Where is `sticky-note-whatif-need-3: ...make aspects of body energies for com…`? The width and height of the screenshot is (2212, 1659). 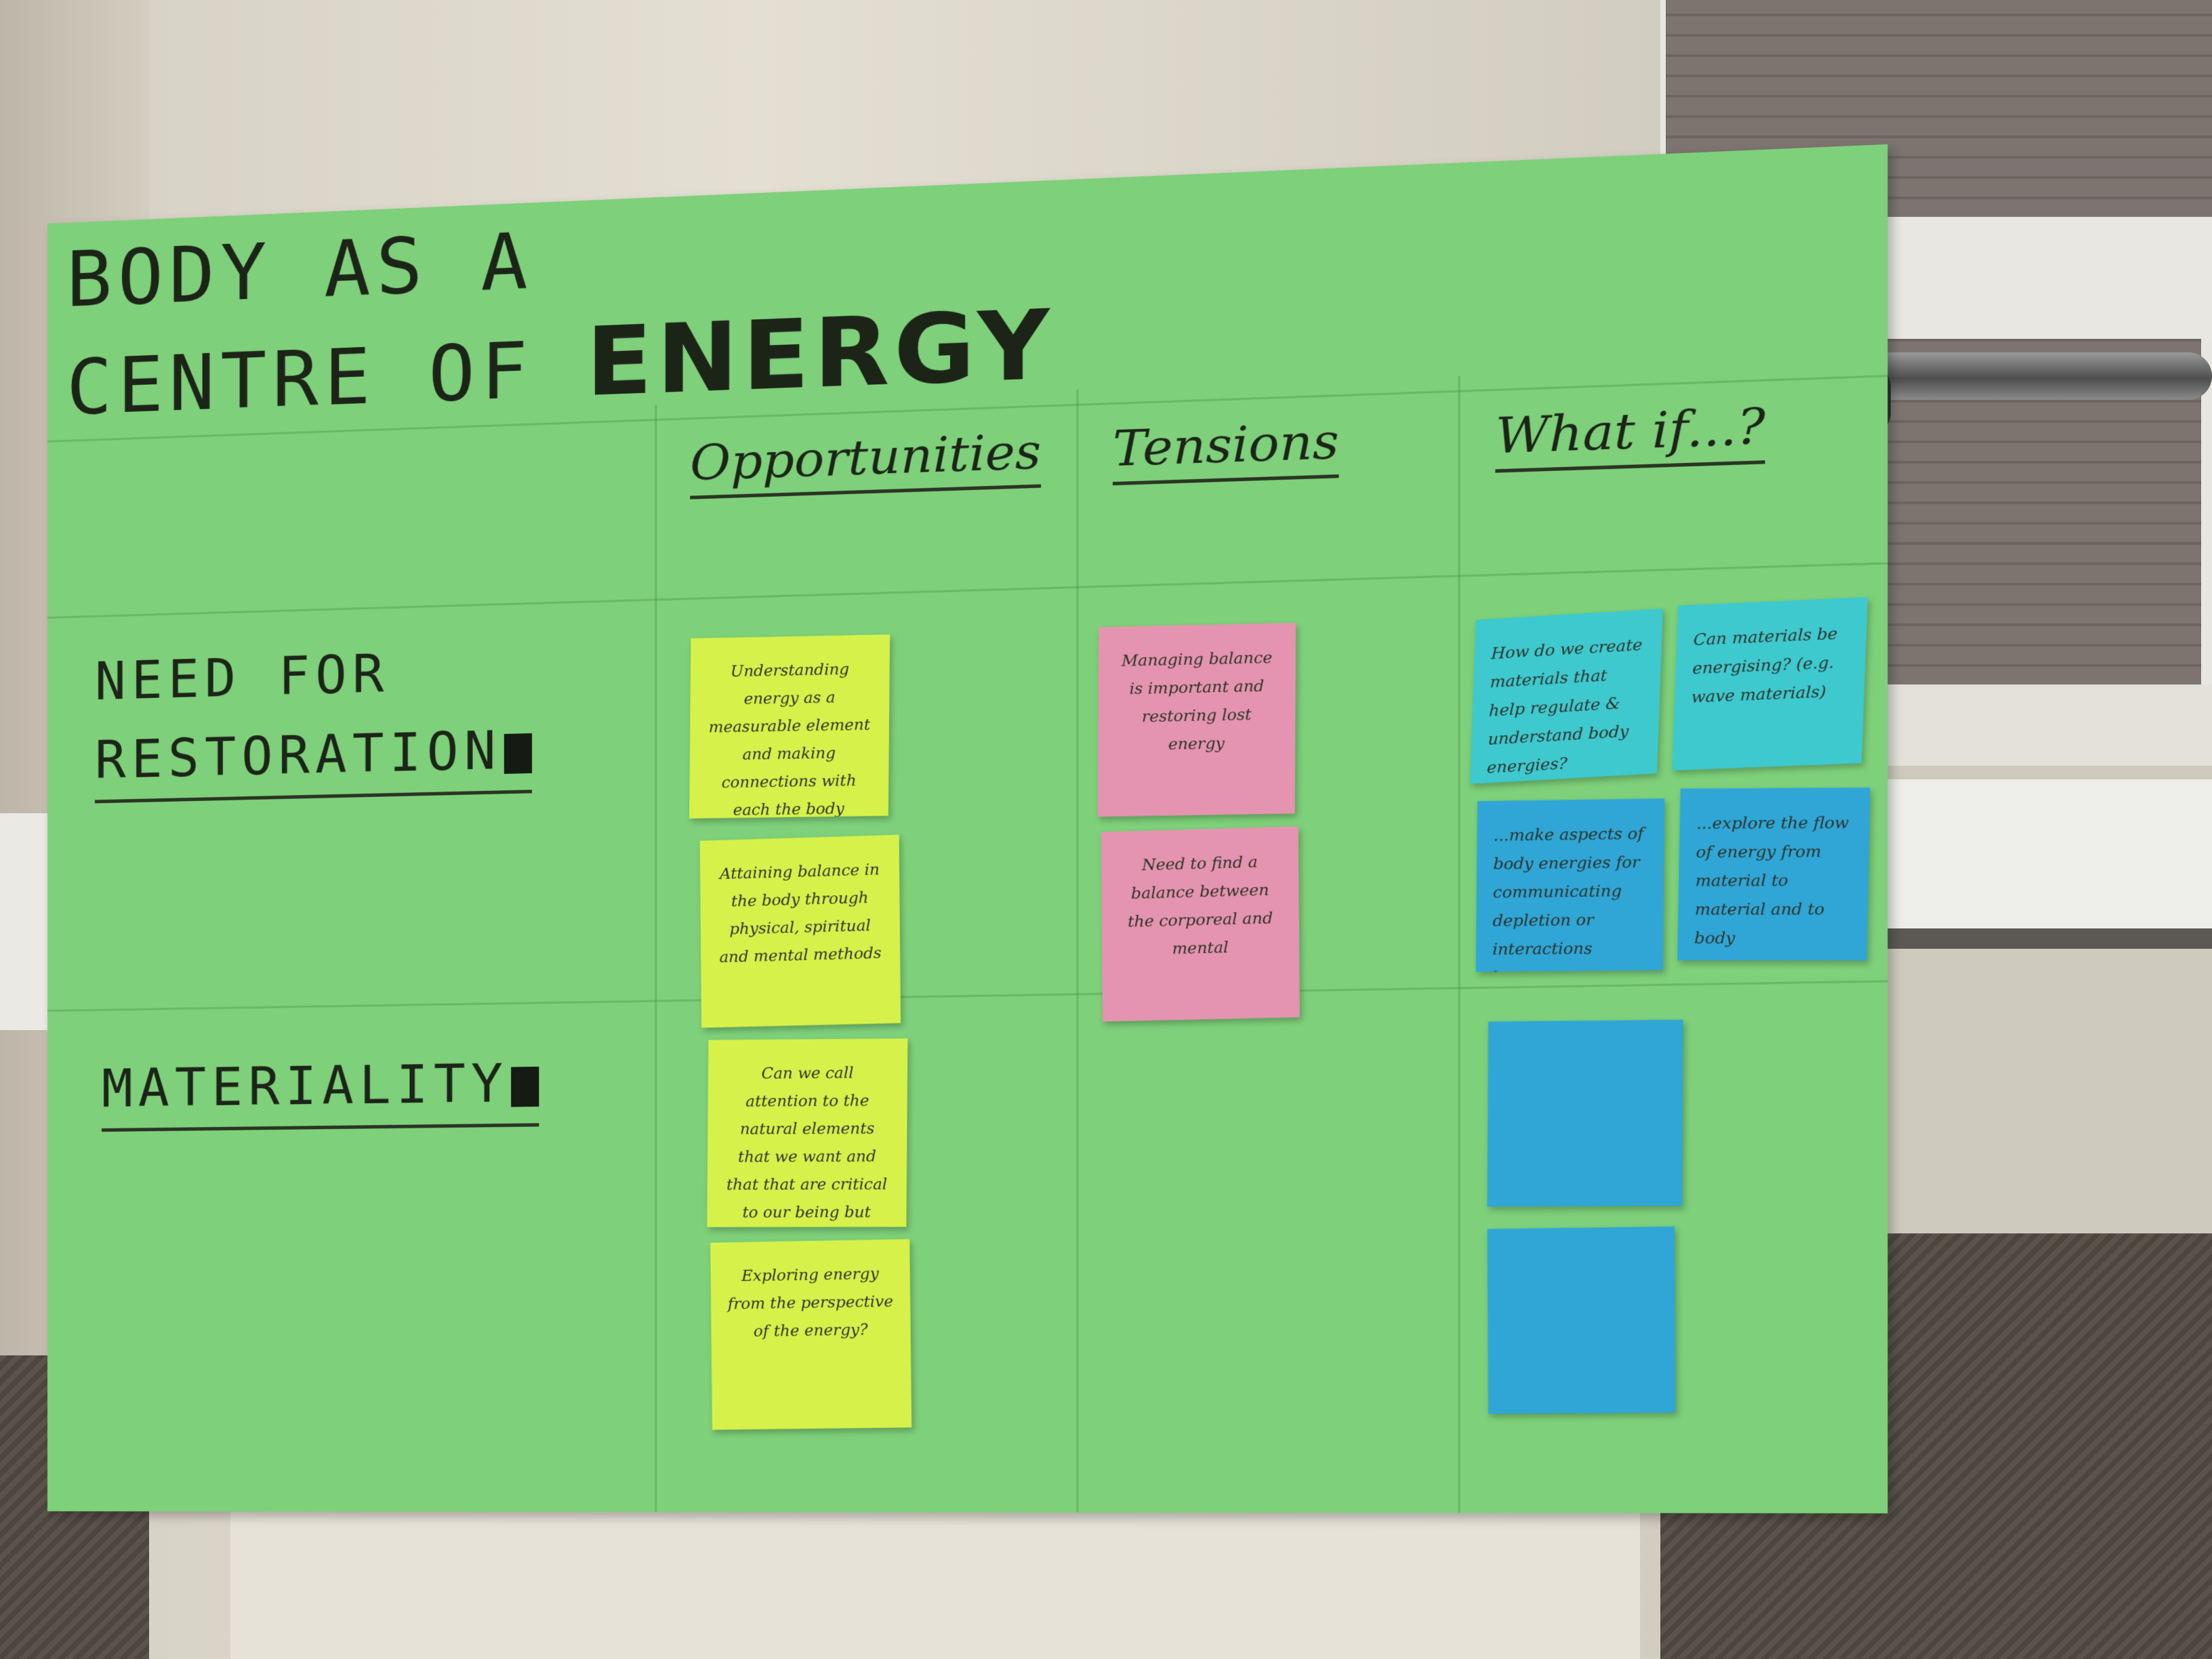 sticky-note-whatif-need-3: ...make aspects of body energies for com… is located at coordinates (1570, 885).